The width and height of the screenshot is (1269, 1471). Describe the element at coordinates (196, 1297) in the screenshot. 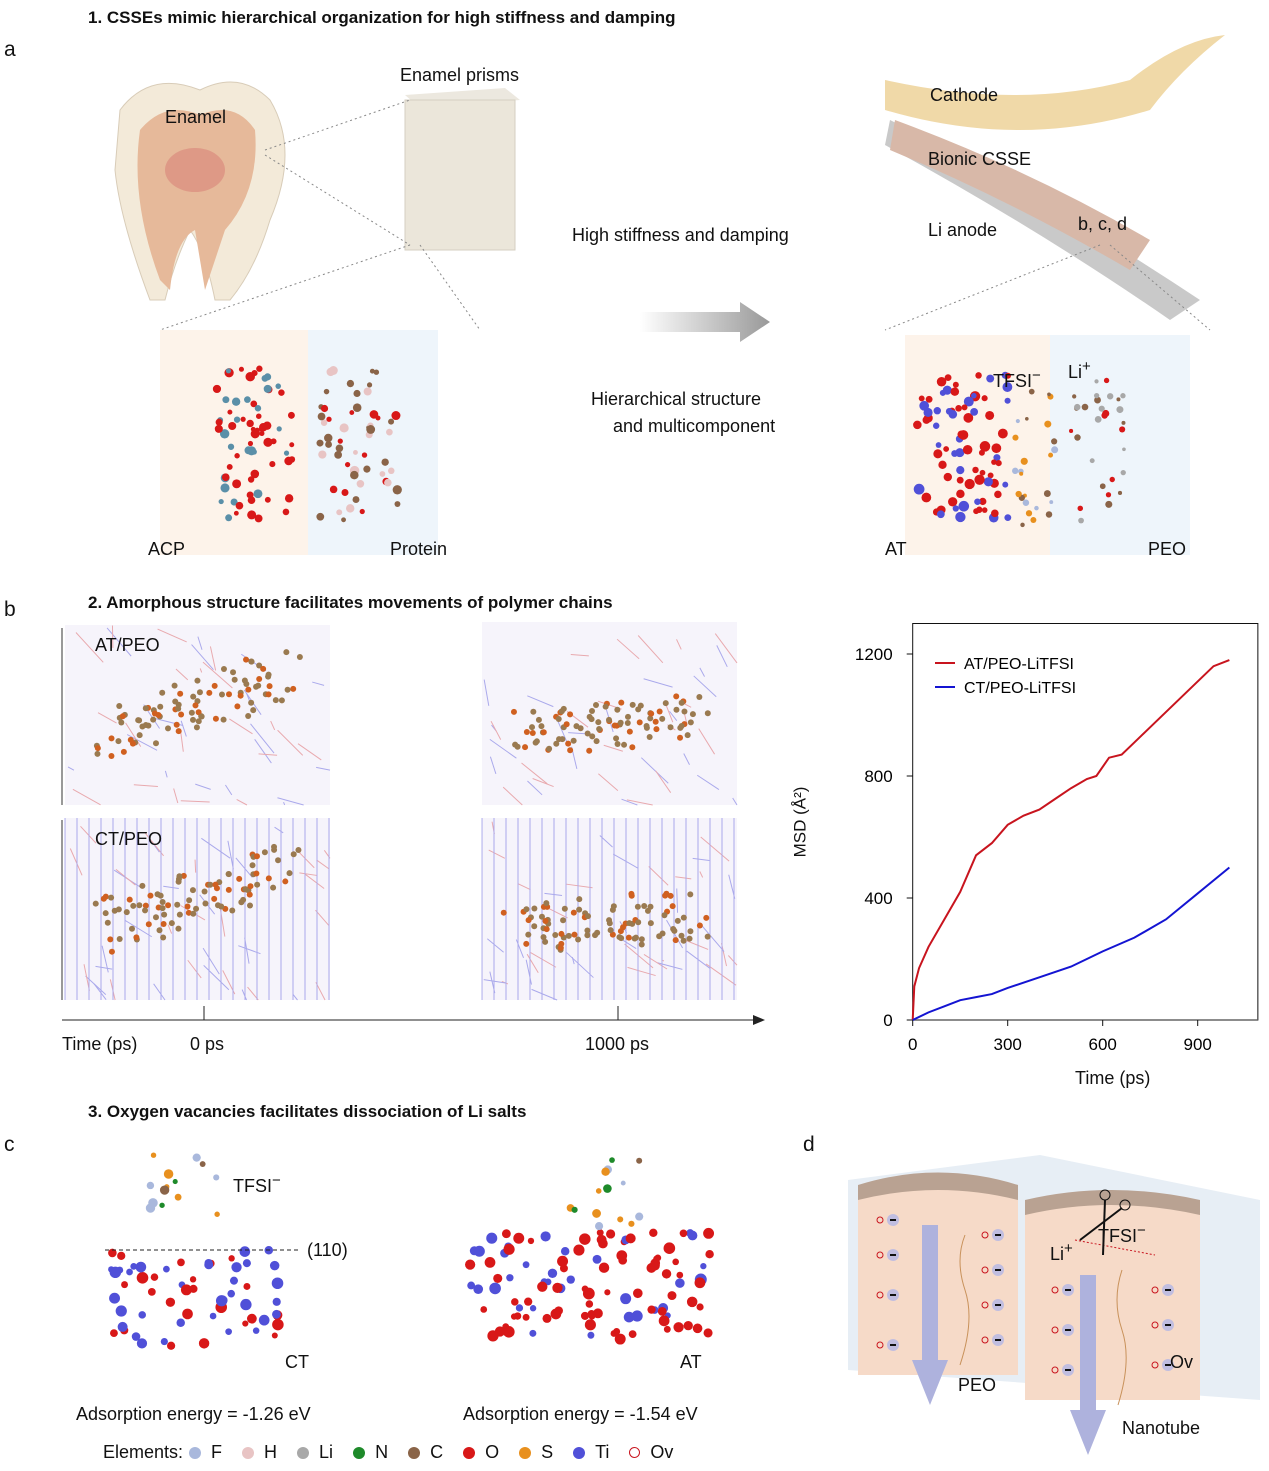

I see `ct-structure` at that location.